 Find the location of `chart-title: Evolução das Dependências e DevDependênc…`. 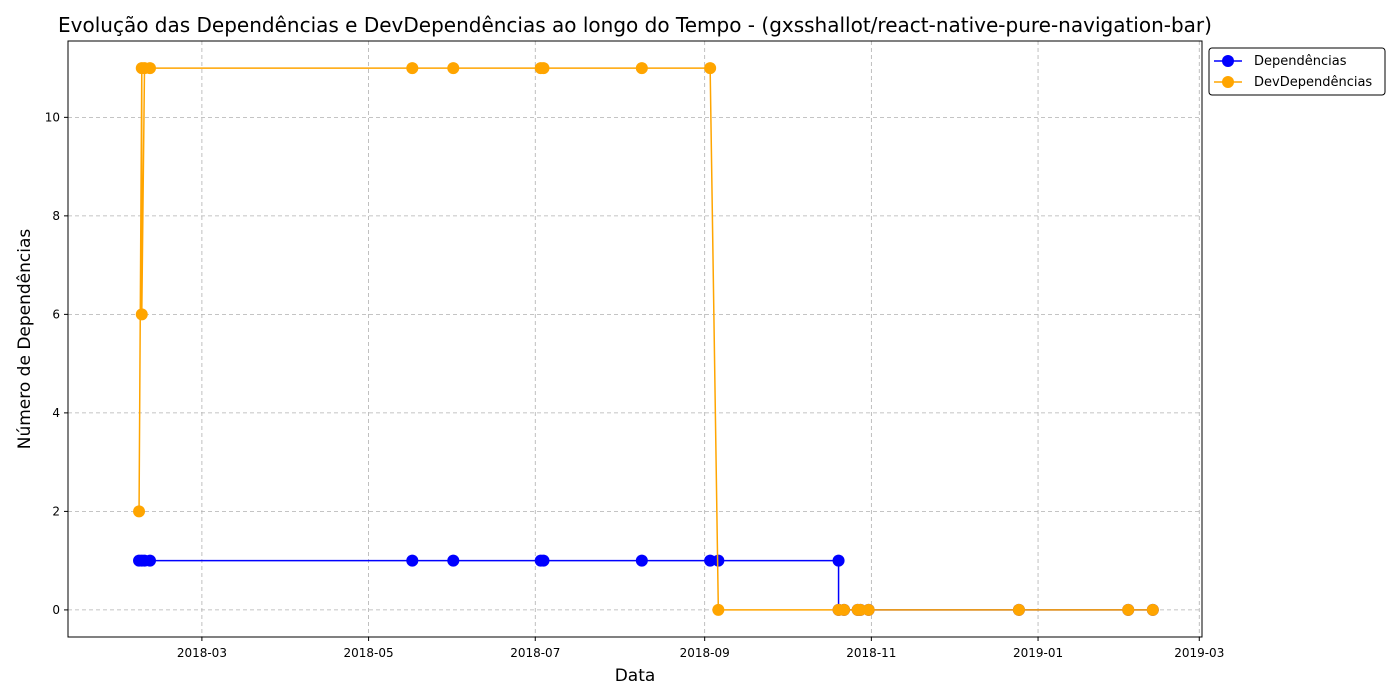

chart-title: Evolução das Dependências e DevDependênc… is located at coordinates (635, 25).